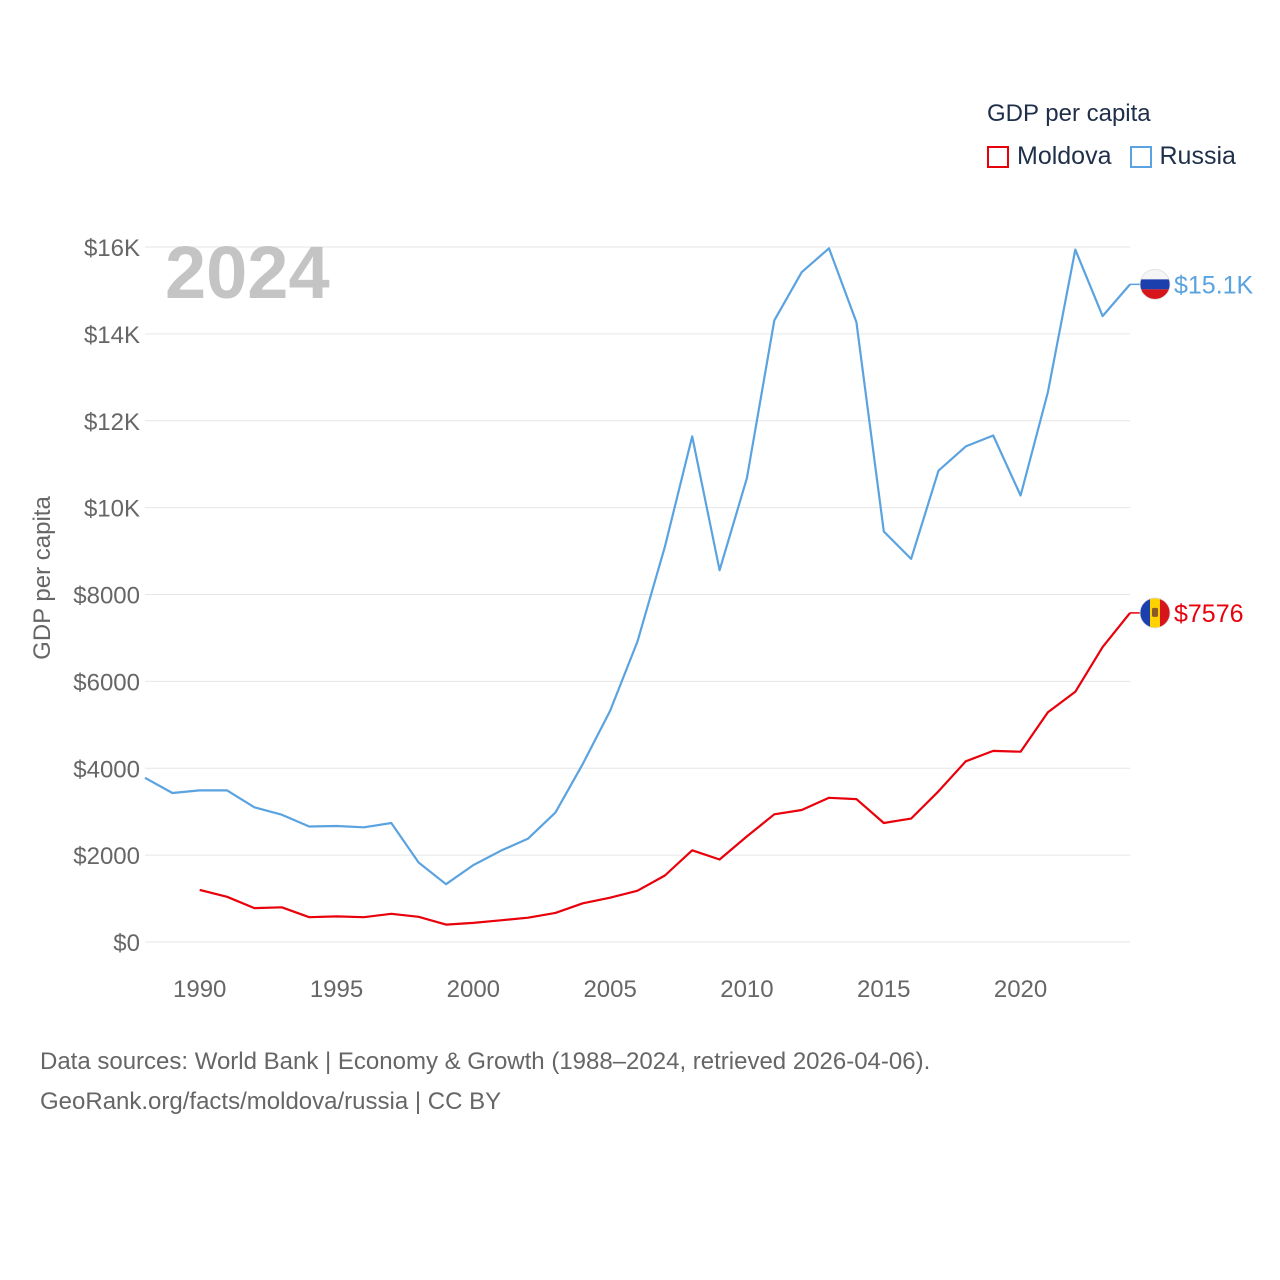 The image size is (1280, 1280). What do you see at coordinates (1140, 156) in the screenshot?
I see `legend-swatch-russia` at bounding box center [1140, 156].